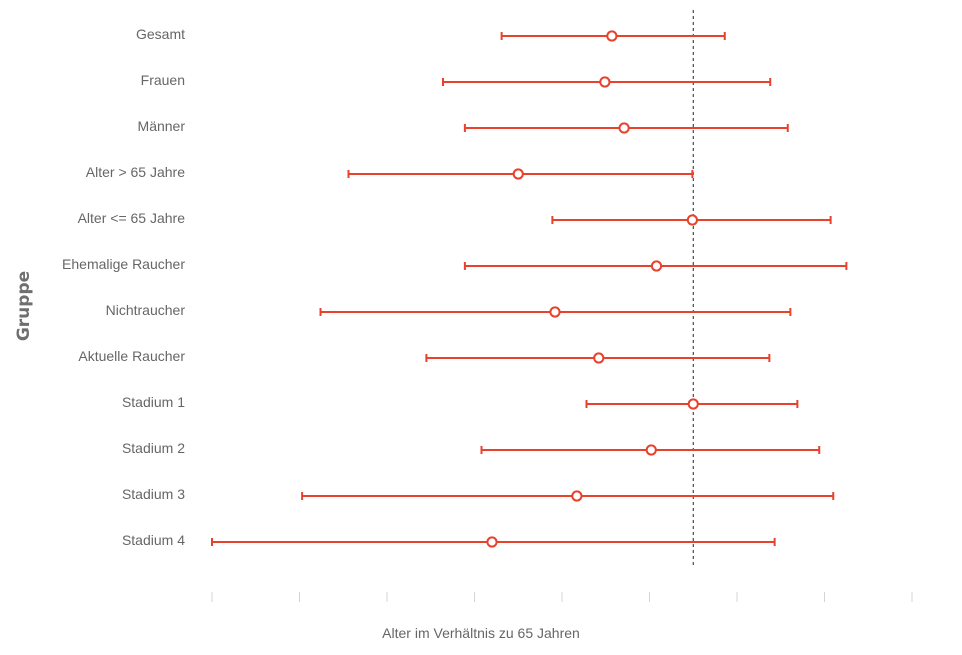  Describe the element at coordinates (132, 218) in the screenshot. I see `category-label: Alter <= 65 Jahre` at that location.